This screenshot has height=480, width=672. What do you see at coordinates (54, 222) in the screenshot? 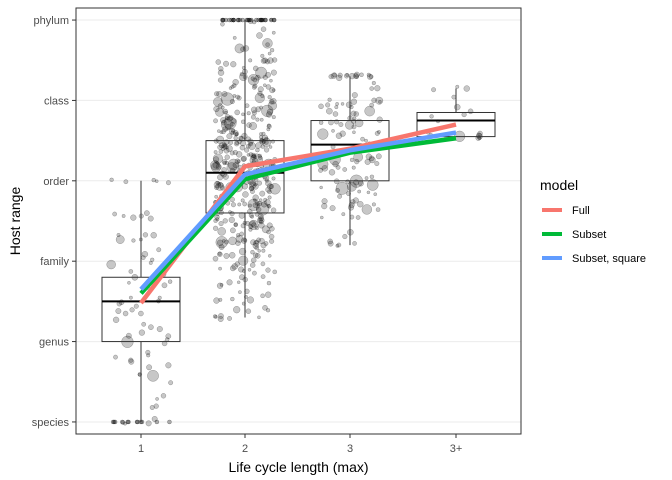
I see `y-axis: species genus family order class phylum` at bounding box center [54, 222].